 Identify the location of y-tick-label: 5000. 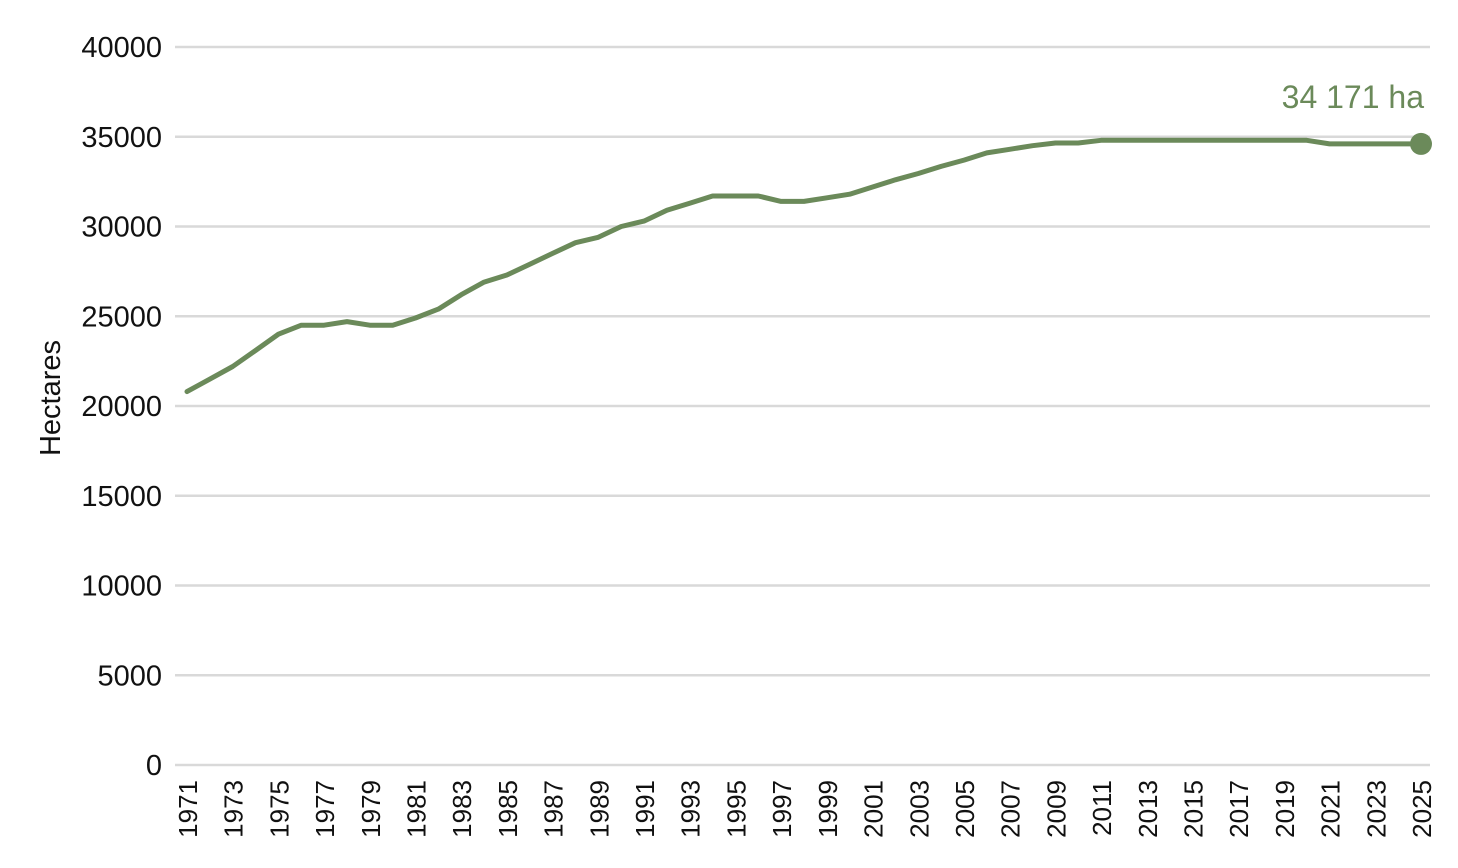
(129, 676).